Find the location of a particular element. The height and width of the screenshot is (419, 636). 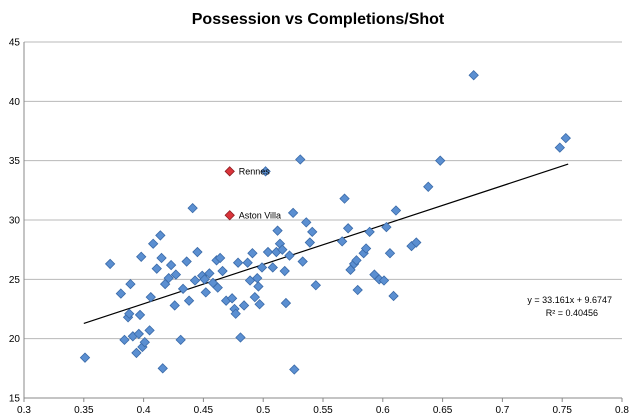

point-annotation: Rennes is located at coordinates (255, 171).